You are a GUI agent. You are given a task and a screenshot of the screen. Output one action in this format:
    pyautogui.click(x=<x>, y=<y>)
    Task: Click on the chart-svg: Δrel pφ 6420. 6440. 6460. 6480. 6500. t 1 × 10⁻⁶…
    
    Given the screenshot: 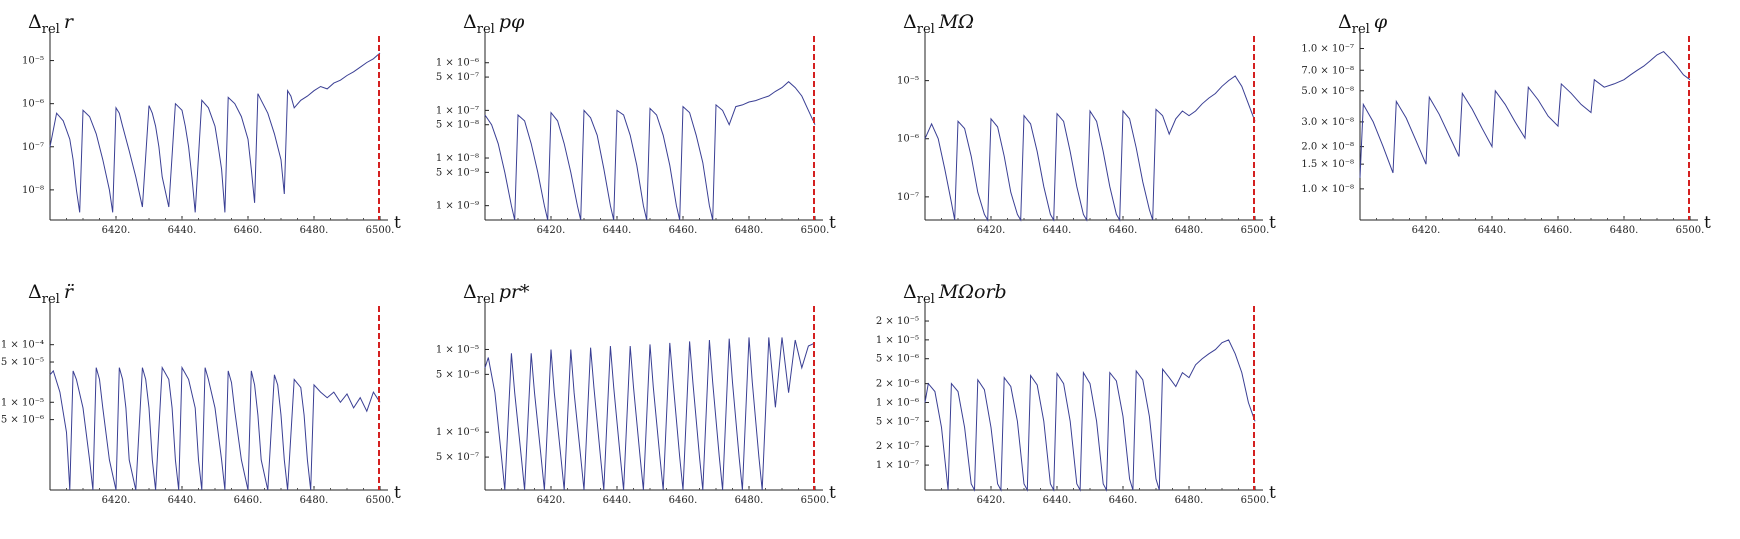 What is the action you would take?
    pyautogui.click(x=636, y=123)
    